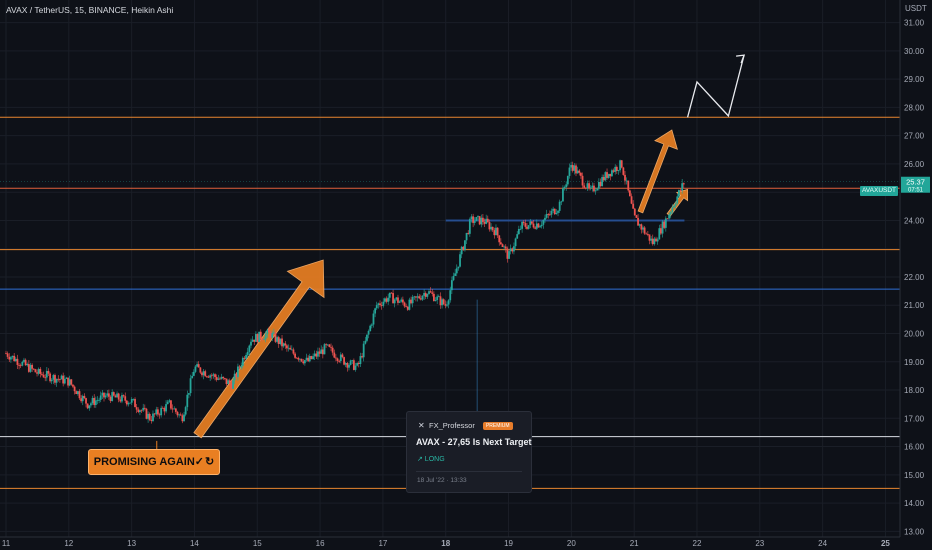 The image size is (932, 550). What do you see at coordinates (914, 23) in the screenshot?
I see `price-tick-label: 31.00` at bounding box center [914, 23].